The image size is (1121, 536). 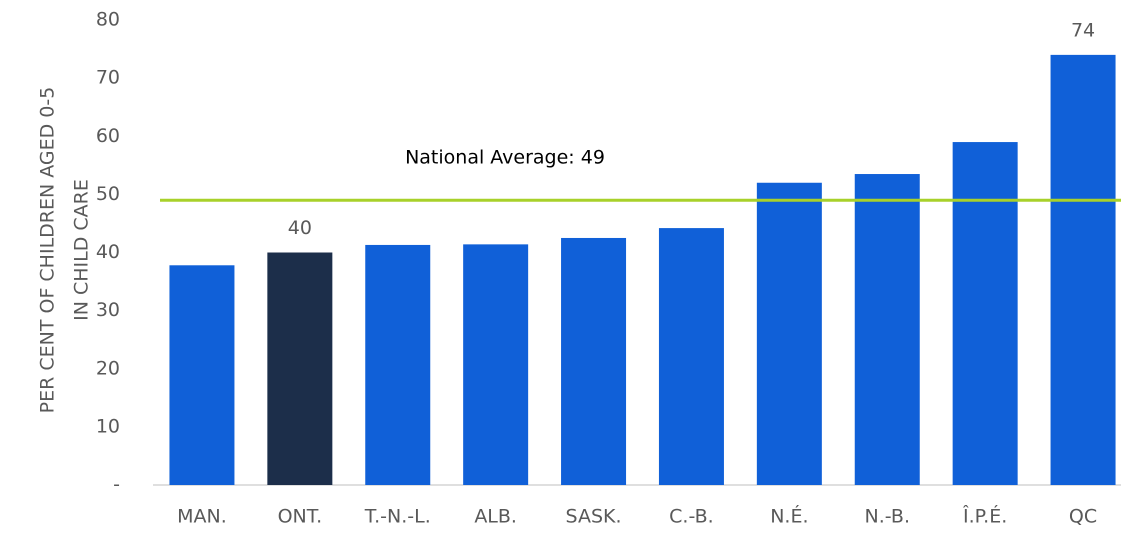 I want to click on y-tick-label: 80, so click(x=108, y=20).